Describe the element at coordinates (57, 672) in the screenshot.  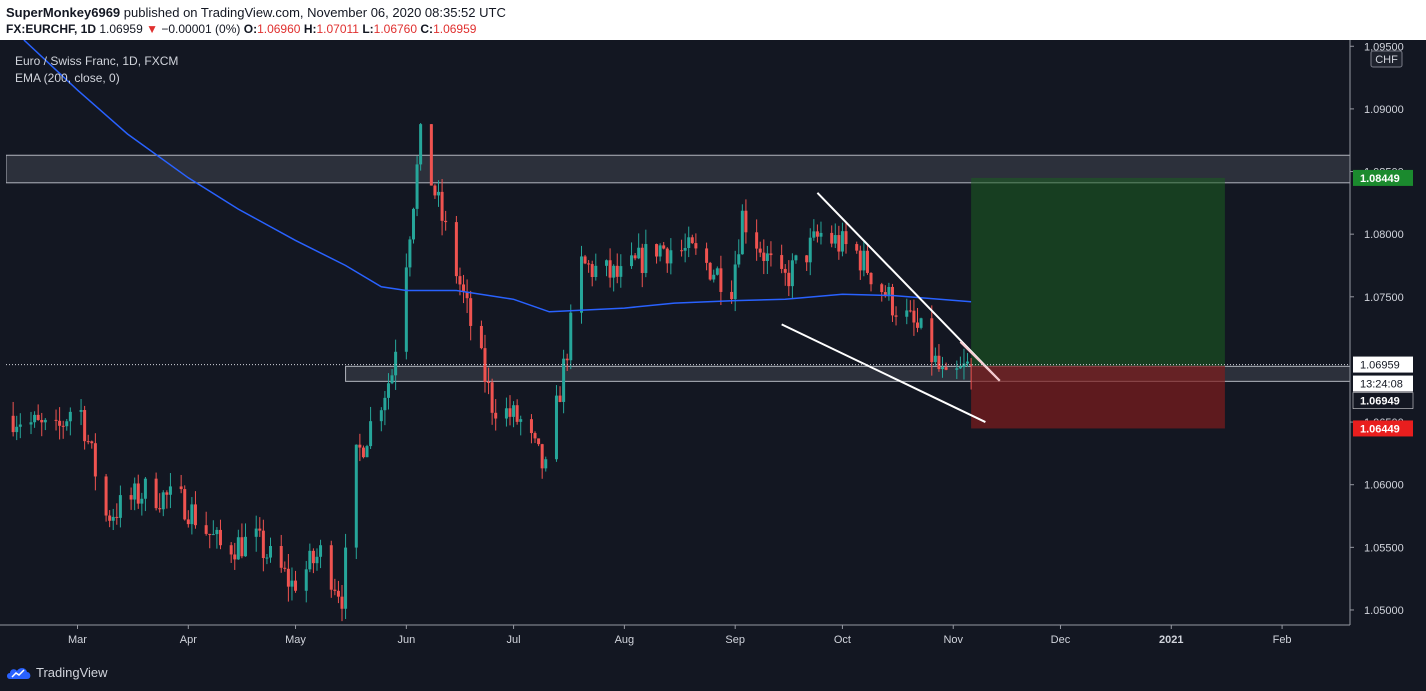
I see `tradingview-logo: TradingView` at that location.